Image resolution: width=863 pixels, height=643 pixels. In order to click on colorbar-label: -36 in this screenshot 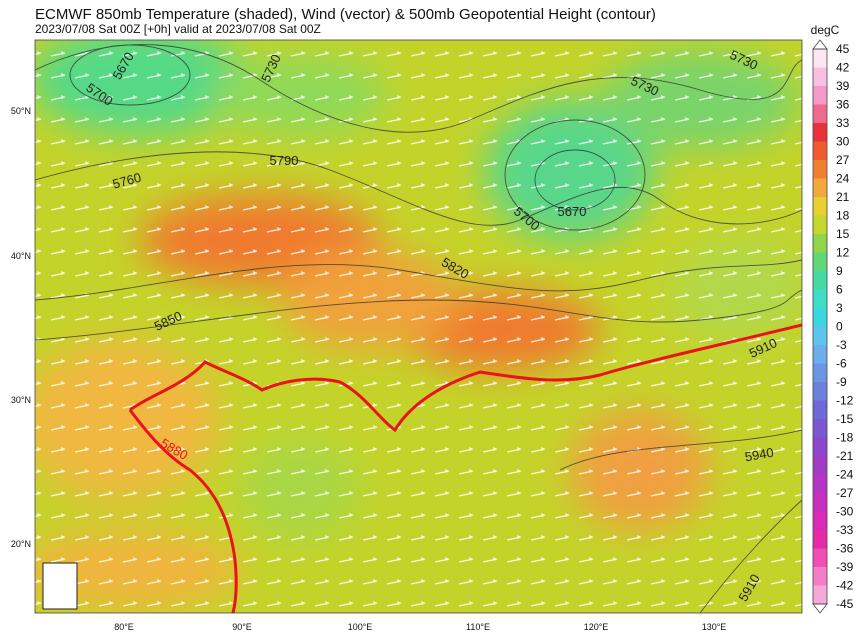, I will do `click(845, 549)`.